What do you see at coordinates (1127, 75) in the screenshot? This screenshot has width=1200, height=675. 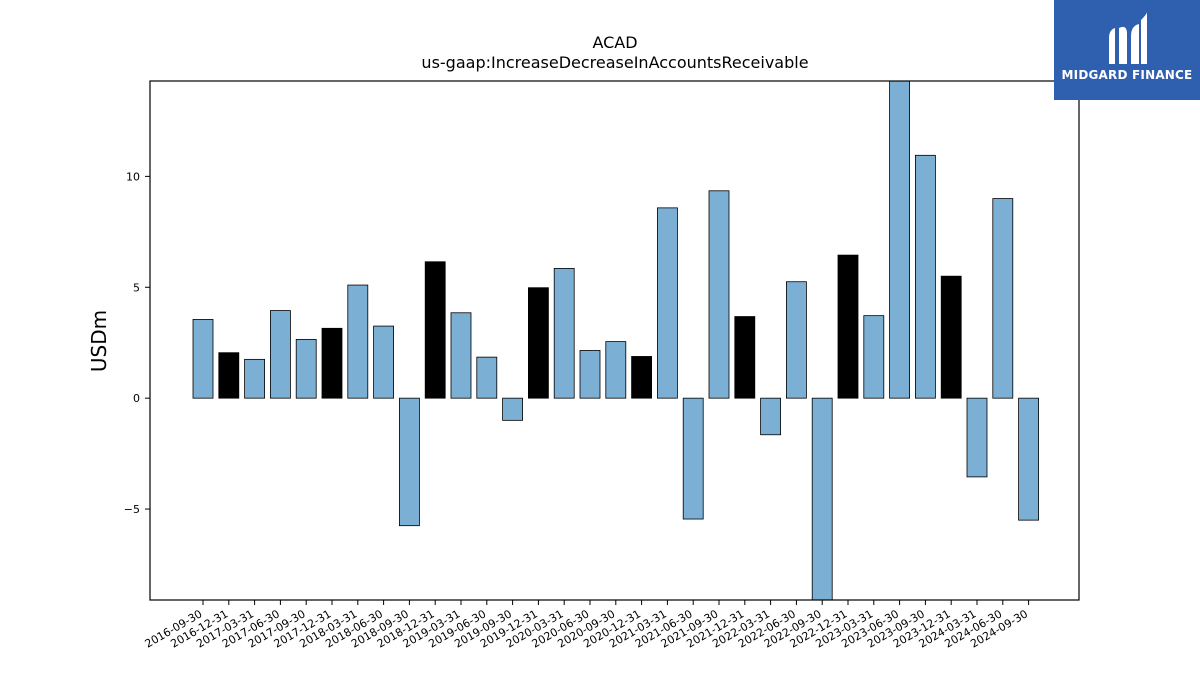 I see `logo-text: MIDGARD FINANCE` at bounding box center [1127, 75].